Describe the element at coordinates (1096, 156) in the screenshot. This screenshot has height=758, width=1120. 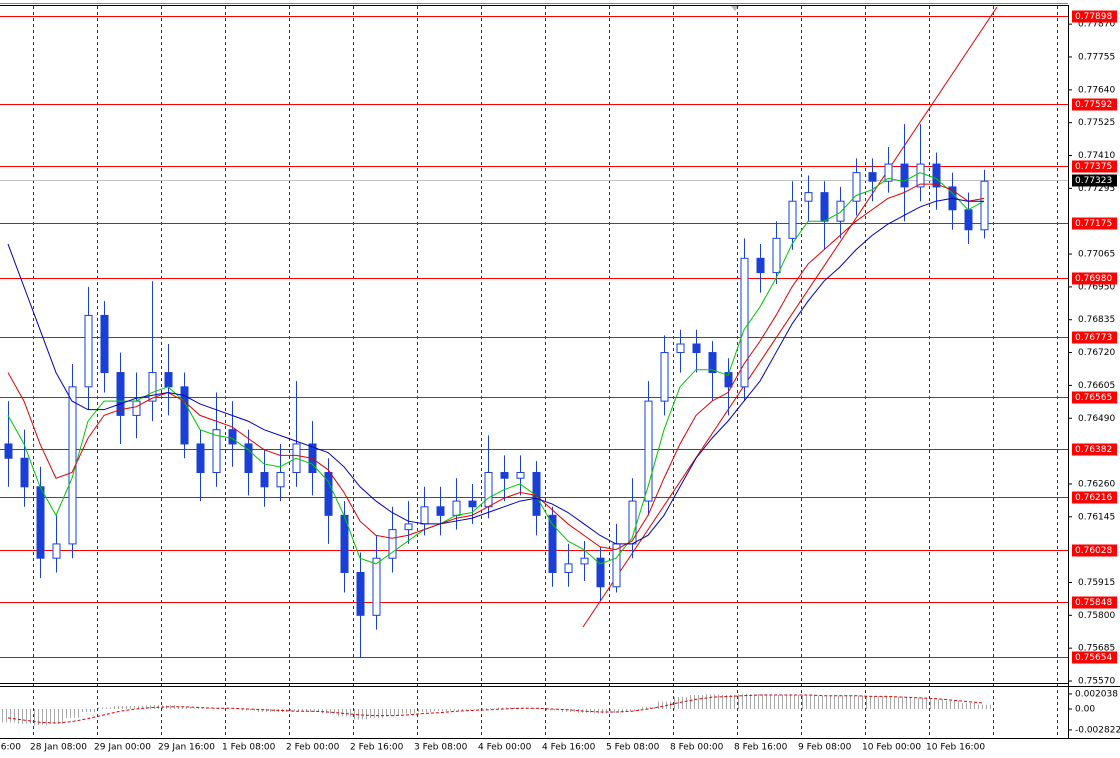
I see `y-tick-label: 0.77410` at that location.